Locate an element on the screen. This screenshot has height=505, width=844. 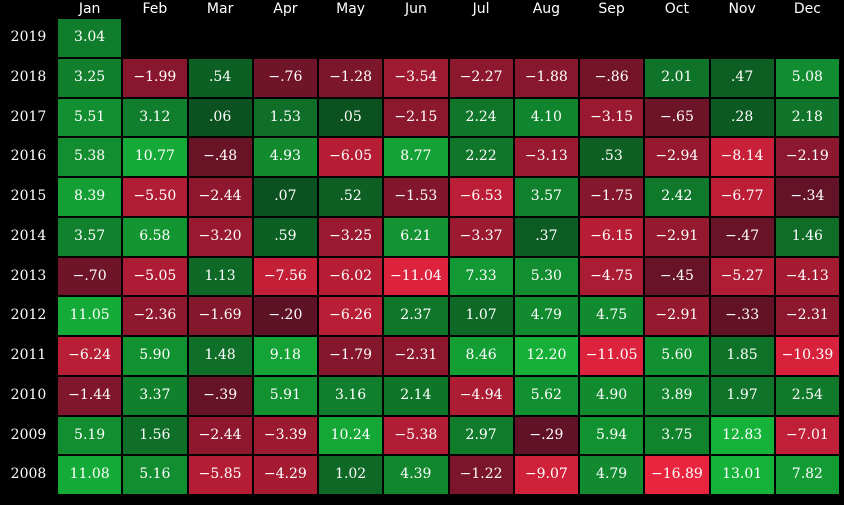
heatmap-cell-2009-oct: 3.75 is located at coordinates (677, 435).